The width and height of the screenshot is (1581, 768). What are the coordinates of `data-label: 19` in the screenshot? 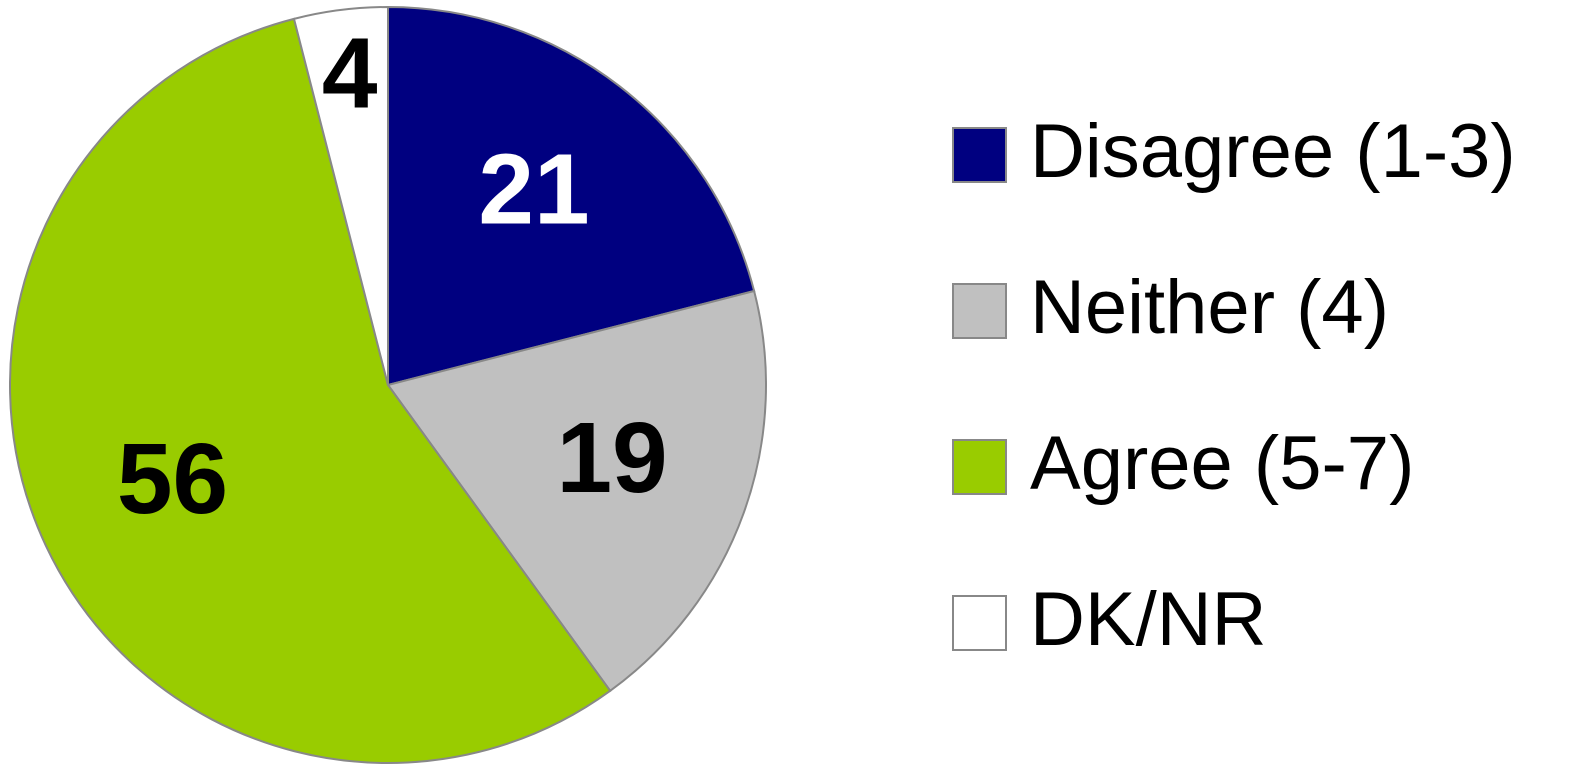 It's located at (611, 458).